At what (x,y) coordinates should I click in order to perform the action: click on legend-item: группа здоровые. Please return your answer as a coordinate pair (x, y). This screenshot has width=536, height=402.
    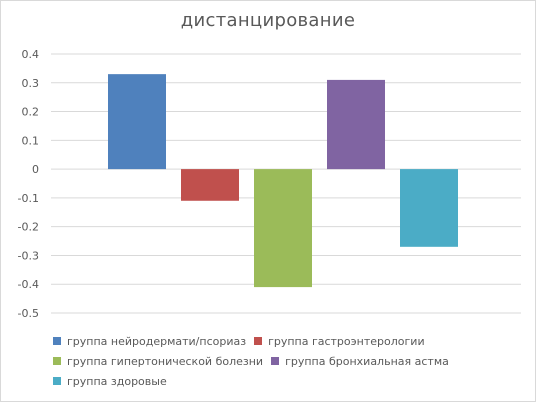
    Looking at the image, I should click on (110, 381).